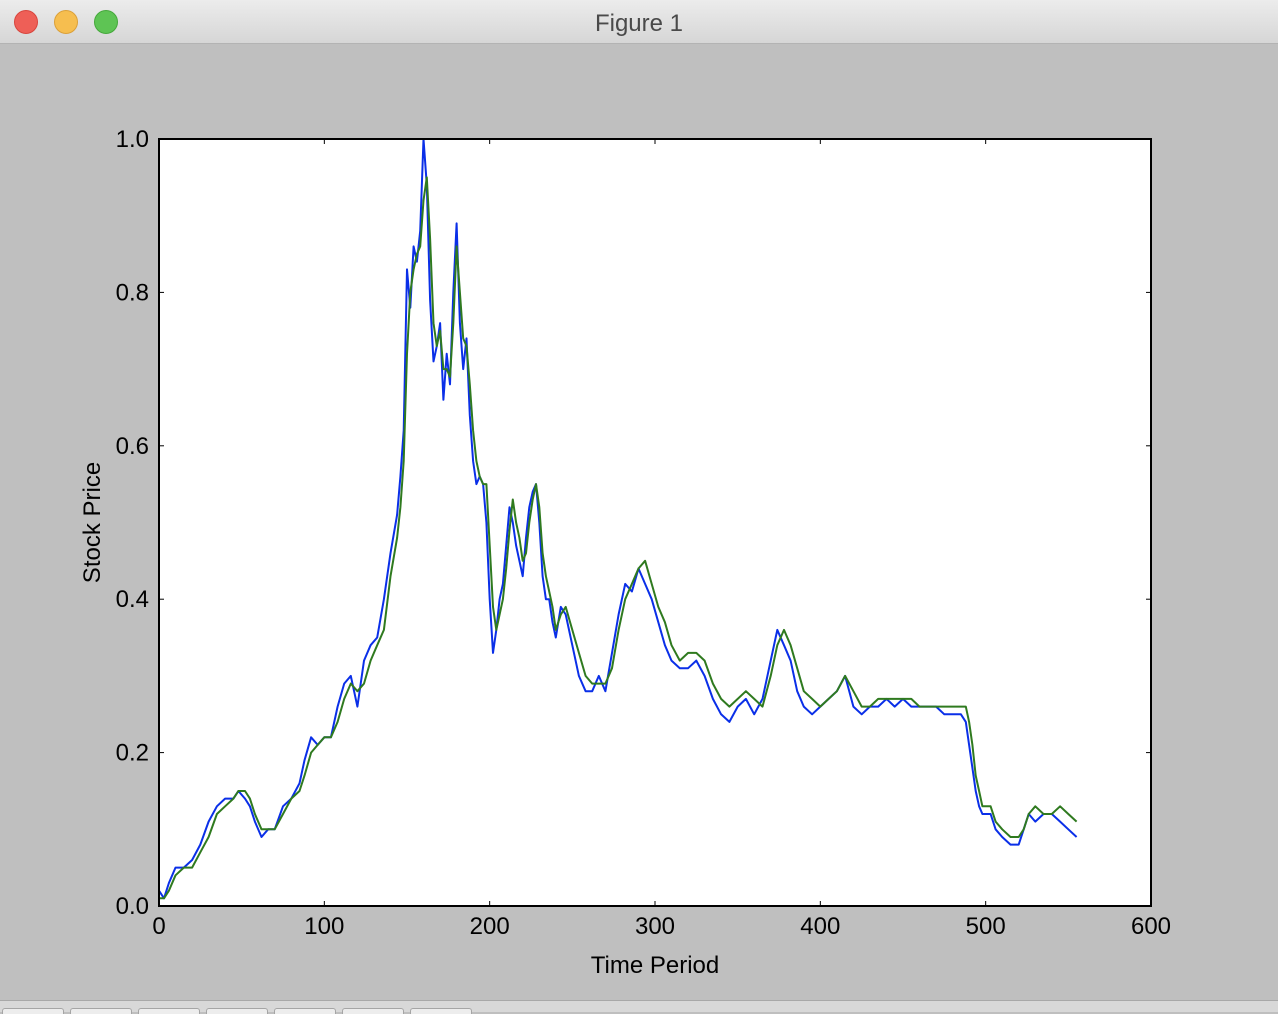  Describe the element at coordinates (92, 522) in the screenshot. I see `y-axis-label: Stock Price` at that location.